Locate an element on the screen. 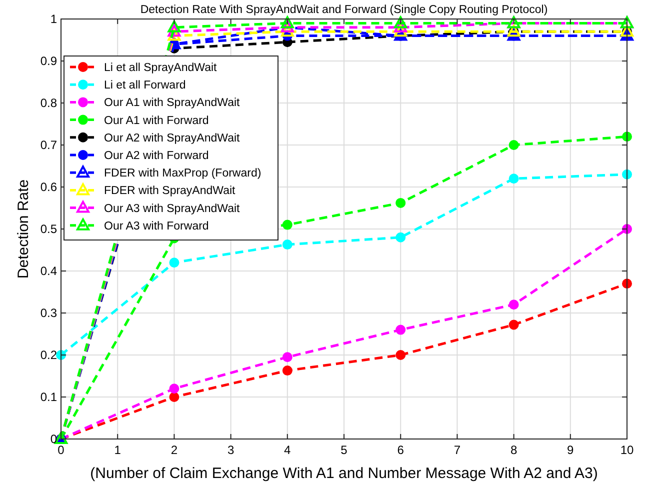 Image resolution: width=645 pixels, height=488 pixels. y-tick-label: 0.1 is located at coordinates (49, 397).